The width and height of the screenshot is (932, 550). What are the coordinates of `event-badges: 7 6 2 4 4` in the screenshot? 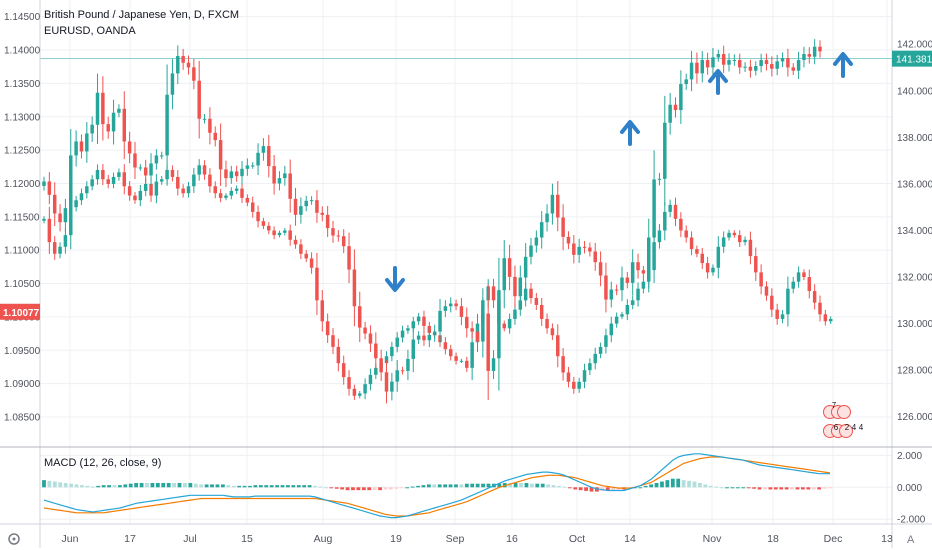 It's located at (843, 419).